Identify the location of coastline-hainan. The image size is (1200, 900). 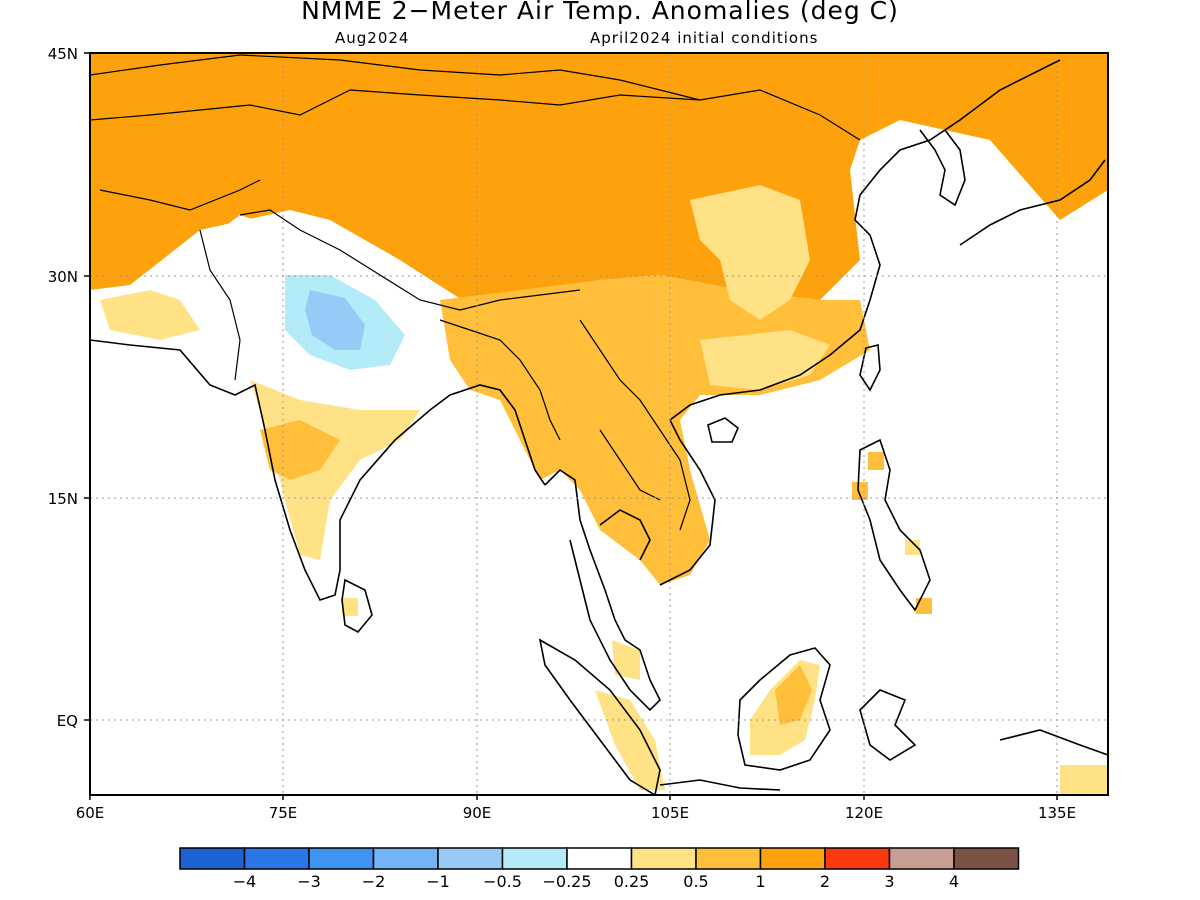
(723, 430).